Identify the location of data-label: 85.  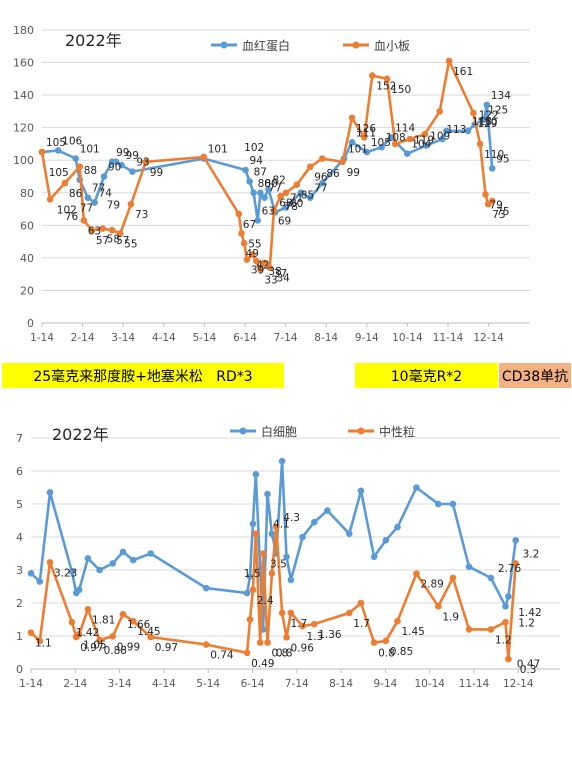
(307, 196).